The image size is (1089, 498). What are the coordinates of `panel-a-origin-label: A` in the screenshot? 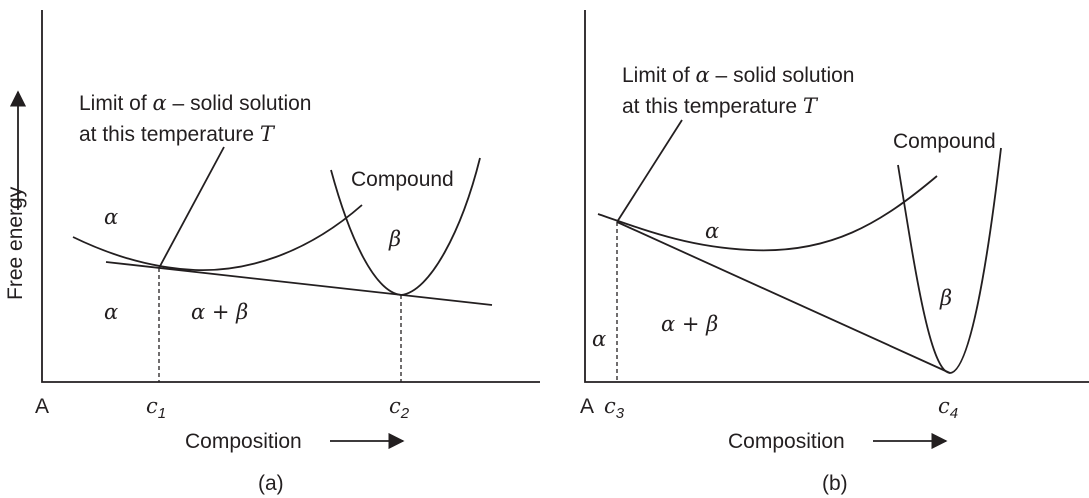 It's located at (42, 406).